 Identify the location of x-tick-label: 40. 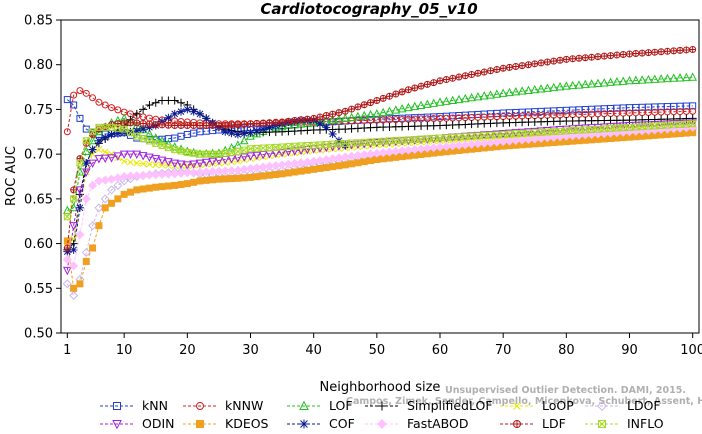
(313, 350).